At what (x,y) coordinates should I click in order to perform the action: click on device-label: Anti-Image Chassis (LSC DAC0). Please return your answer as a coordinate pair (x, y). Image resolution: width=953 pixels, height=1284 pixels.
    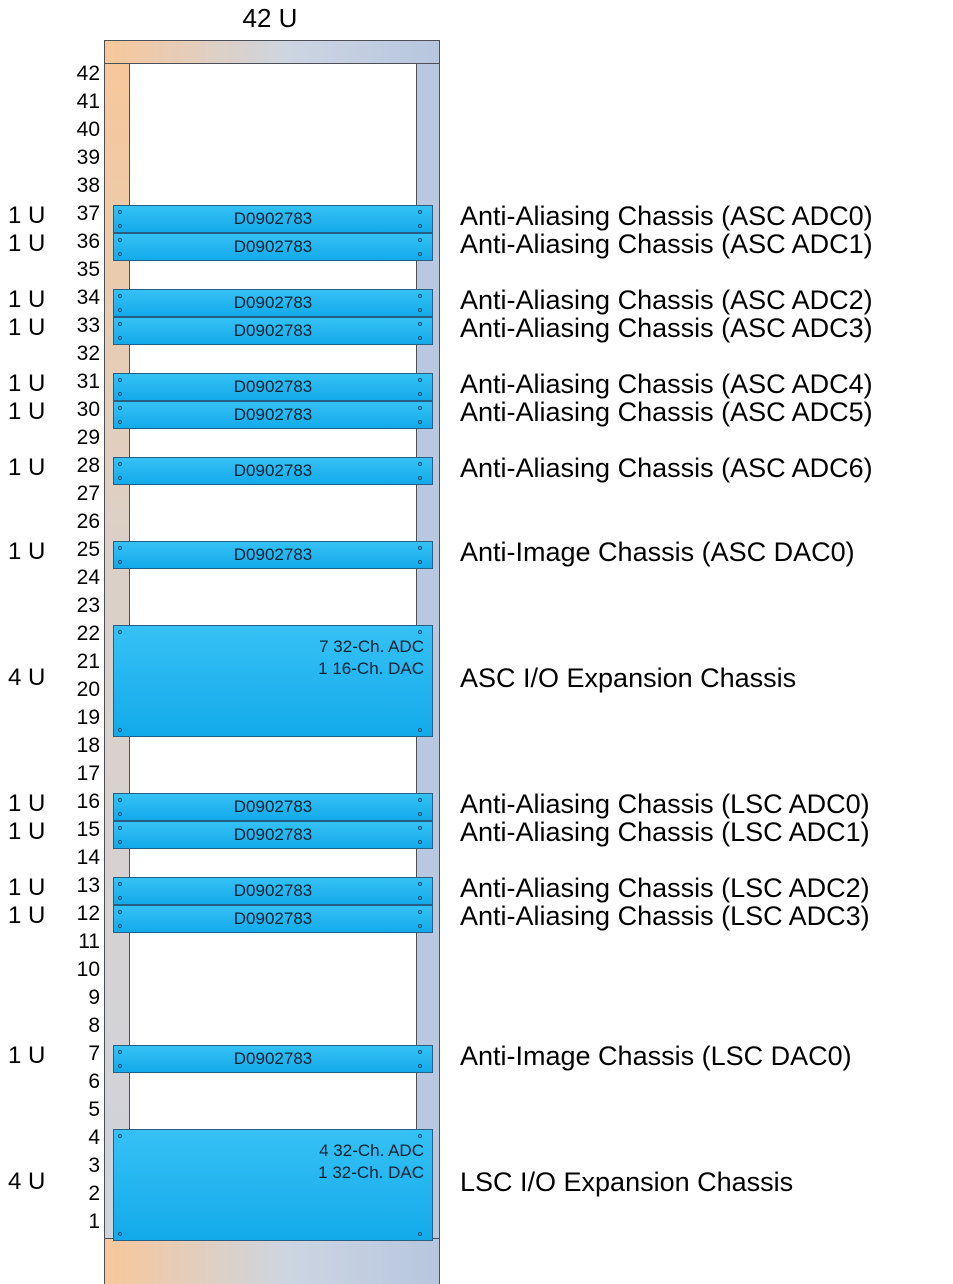
    Looking at the image, I should click on (656, 1056).